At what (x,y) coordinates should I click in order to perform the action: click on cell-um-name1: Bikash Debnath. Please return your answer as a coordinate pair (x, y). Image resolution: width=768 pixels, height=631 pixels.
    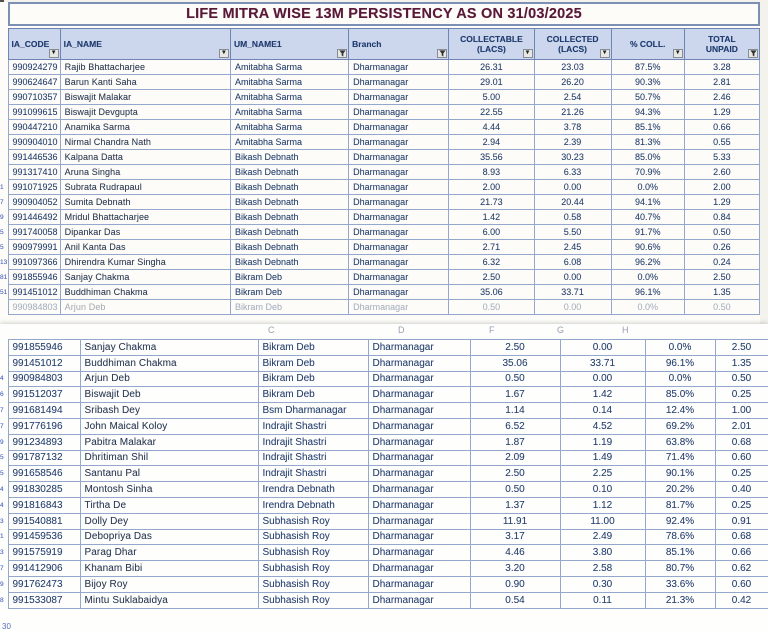
    Looking at the image, I should click on (289, 217).